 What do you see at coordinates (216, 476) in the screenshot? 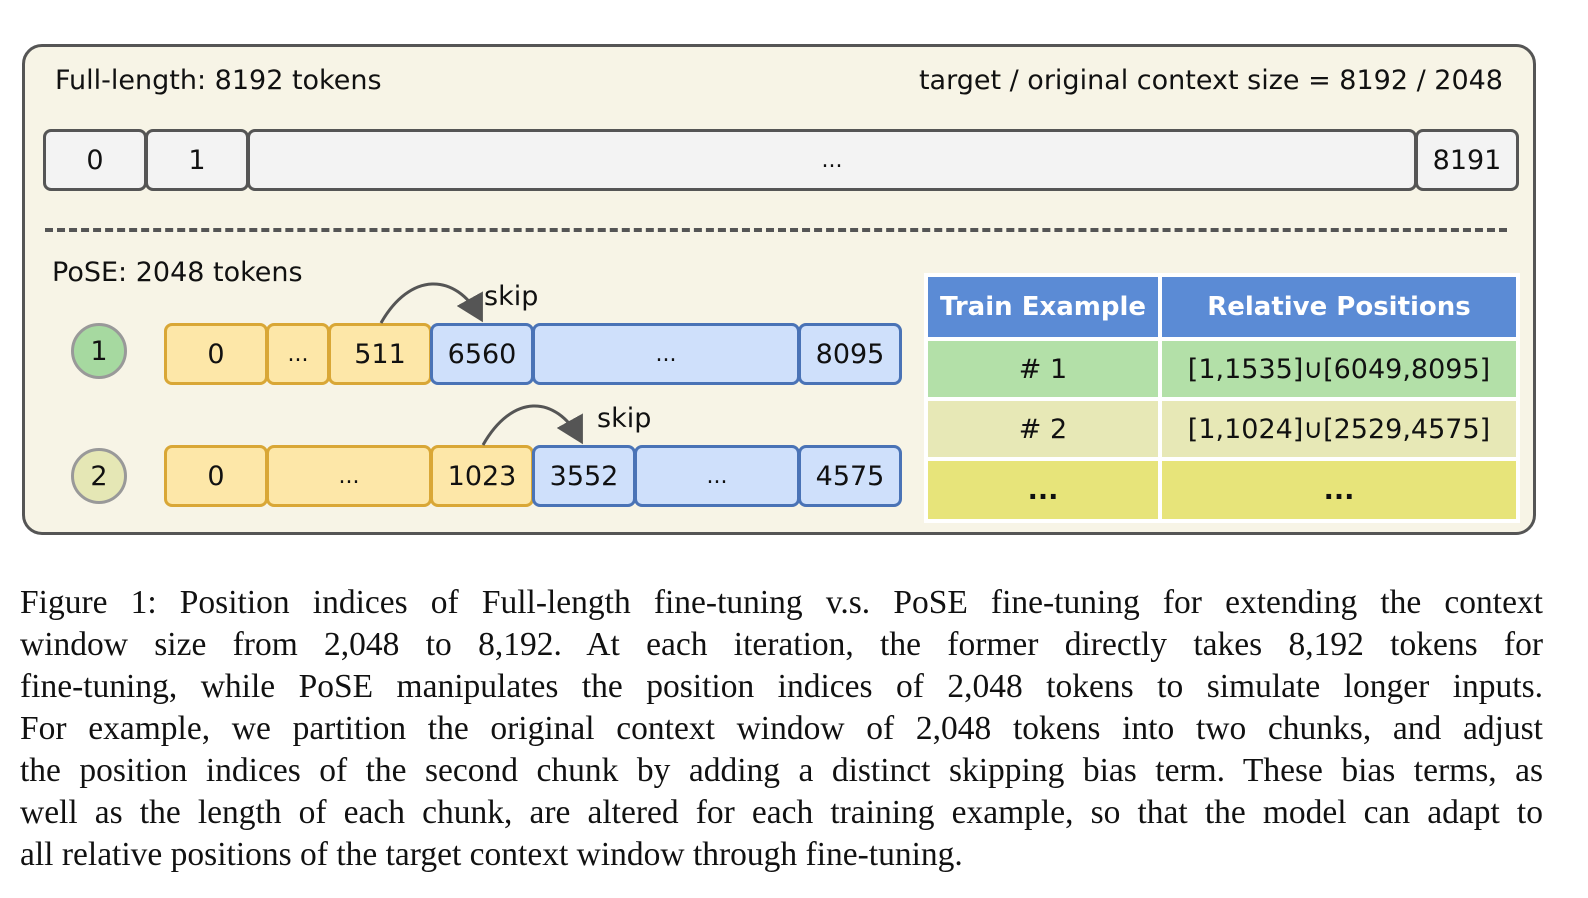
I see `ex2-token: 0` at bounding box center [216, 476].